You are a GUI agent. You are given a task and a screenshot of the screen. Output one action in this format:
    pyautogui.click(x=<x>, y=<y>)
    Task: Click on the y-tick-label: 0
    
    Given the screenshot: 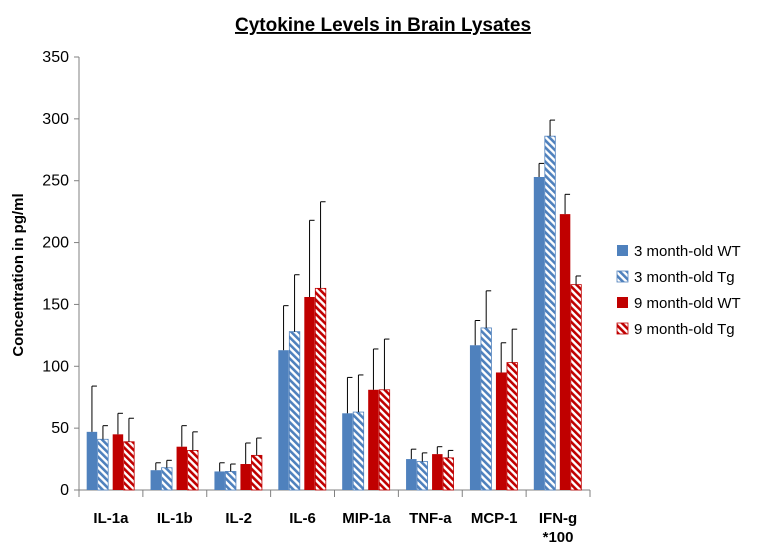 What is the action you would take?
    pyautogui.click(x=64, y=490)
    